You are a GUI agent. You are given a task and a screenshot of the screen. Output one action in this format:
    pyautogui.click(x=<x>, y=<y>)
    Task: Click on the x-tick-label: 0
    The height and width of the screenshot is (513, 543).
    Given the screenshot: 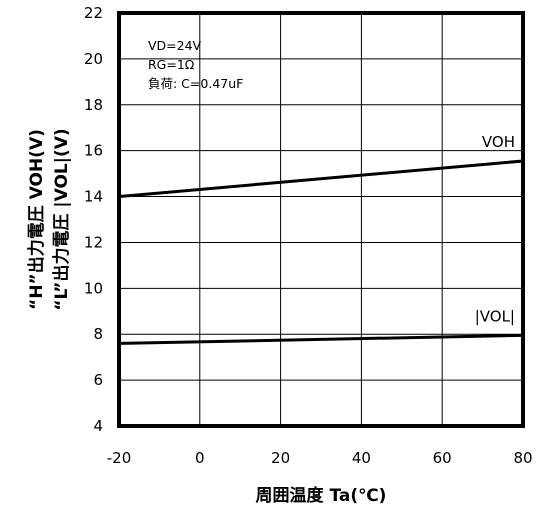 What is the action you would take?
    pyautogui.click(x=200, y=458)
    